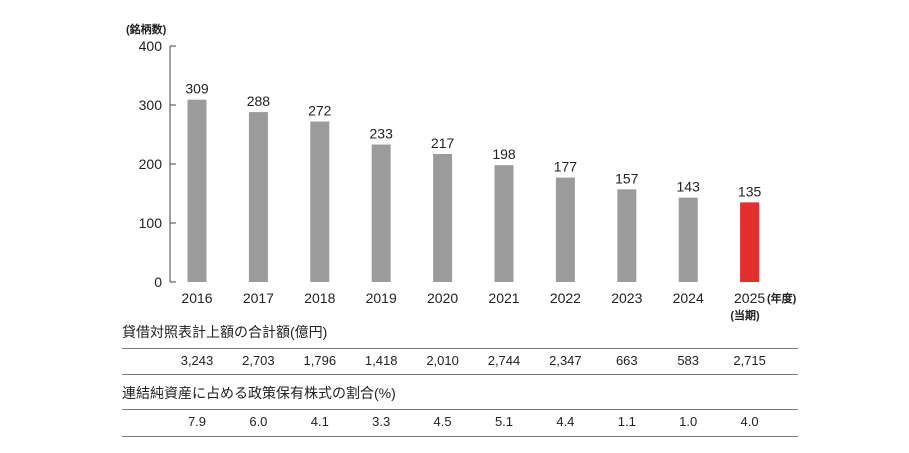  I want to click on bar-2023, so click(627, 235).